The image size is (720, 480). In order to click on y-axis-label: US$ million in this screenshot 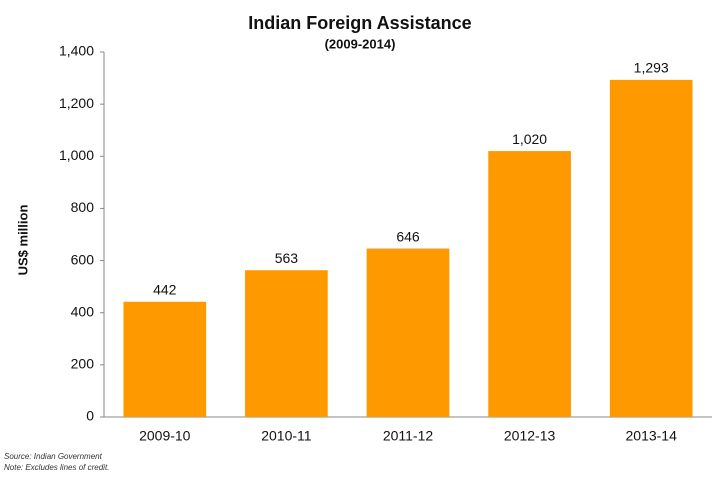, I will do `click(22, 240)`.